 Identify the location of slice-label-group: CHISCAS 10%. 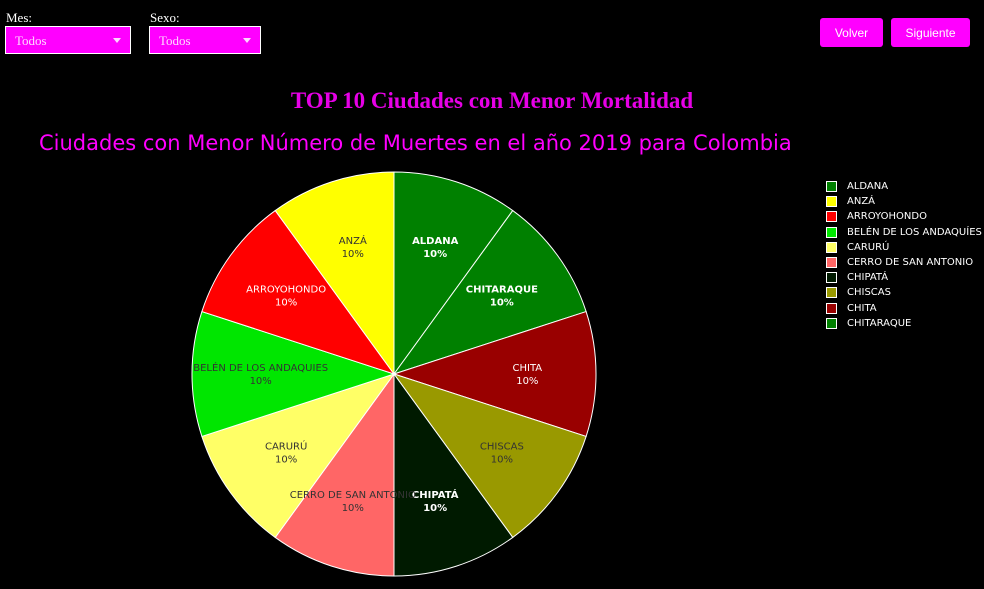
(502, 453).